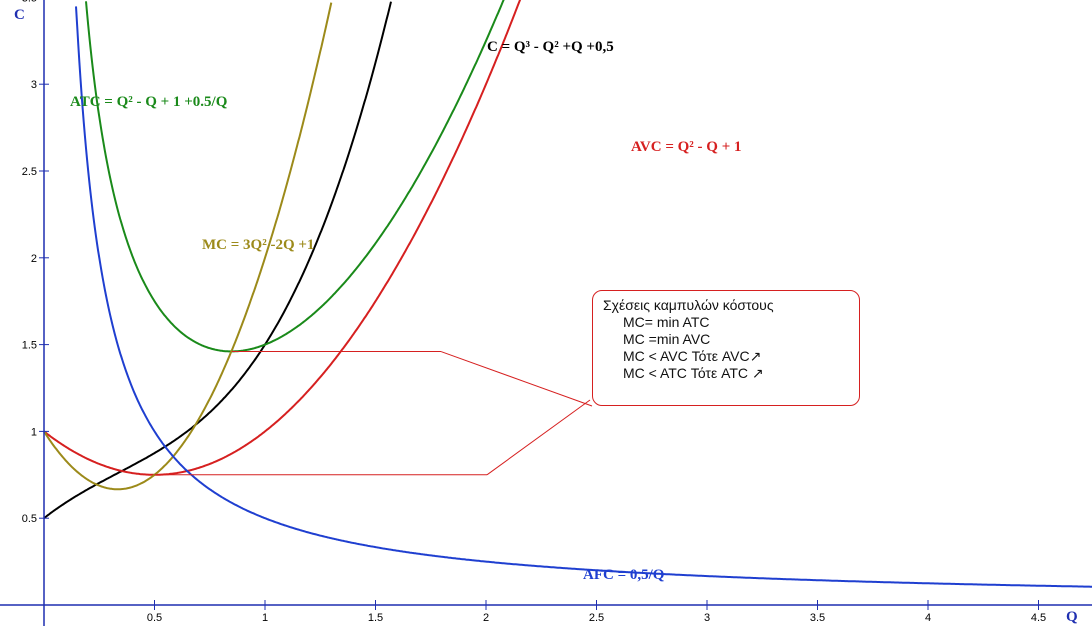 The height and width of the screenshot is (626, 1092). I want to click on x-tick-label: 2, so click(486, 618).